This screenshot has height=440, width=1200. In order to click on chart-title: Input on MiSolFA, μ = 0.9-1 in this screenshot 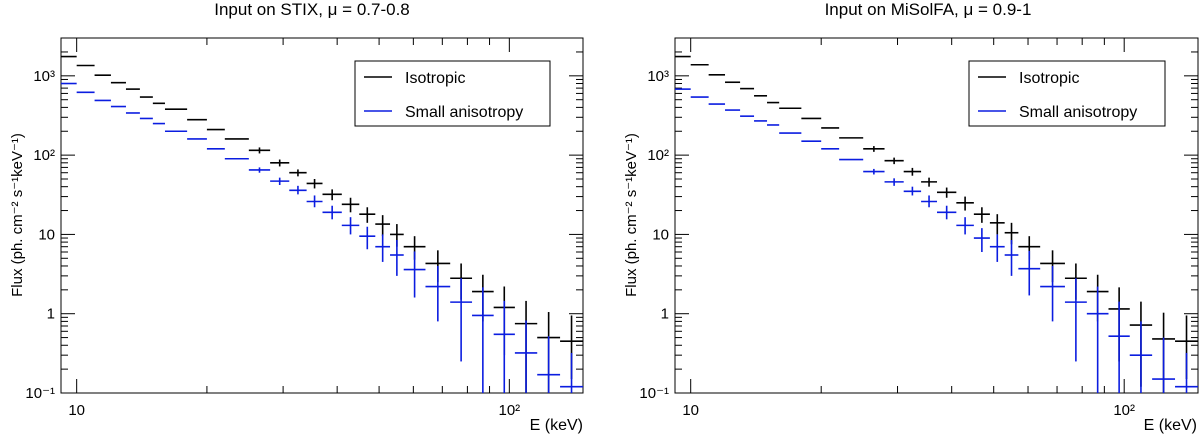, I will do `click(928, 9)`.